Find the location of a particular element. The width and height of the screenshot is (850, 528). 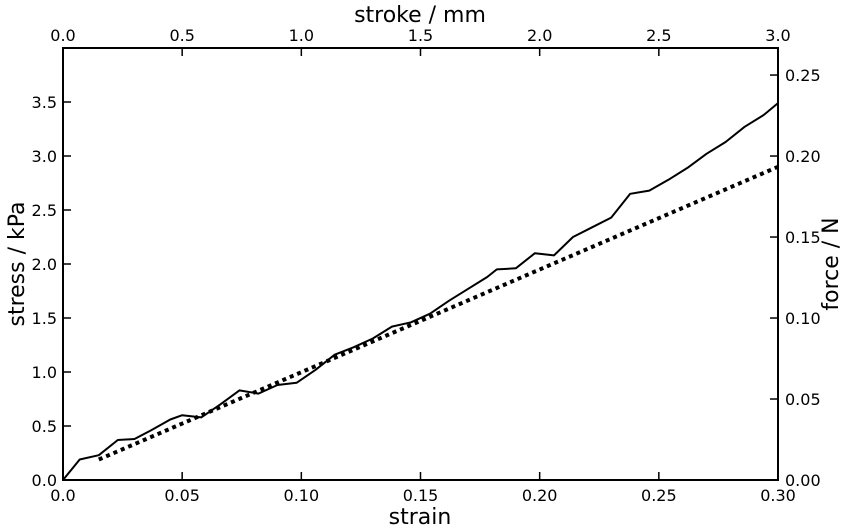

x2-tick-label: 0.0 is located at coordinates (62, 35).